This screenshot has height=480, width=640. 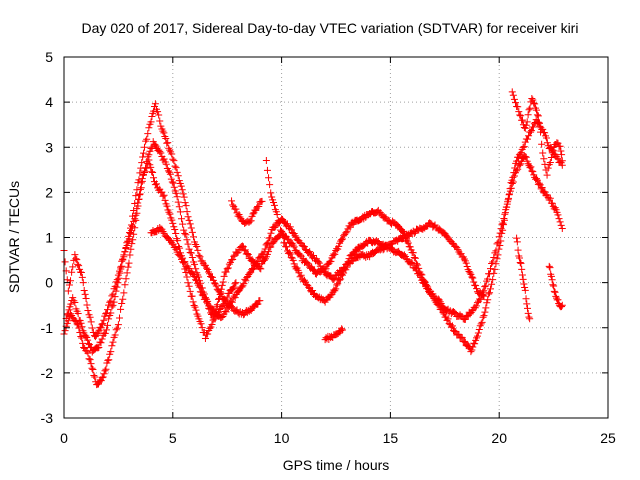 What do you see at coordinates (64, 438) in the screenshot?
I see `x-tick-label: 0` at bounding box center [64, 438].